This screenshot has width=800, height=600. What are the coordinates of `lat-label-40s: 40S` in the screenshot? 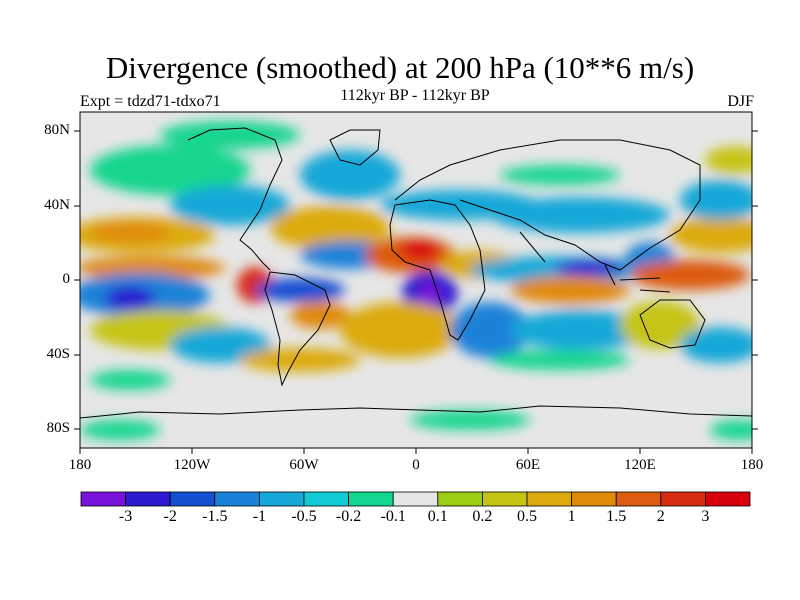 It's located at (58, 354).